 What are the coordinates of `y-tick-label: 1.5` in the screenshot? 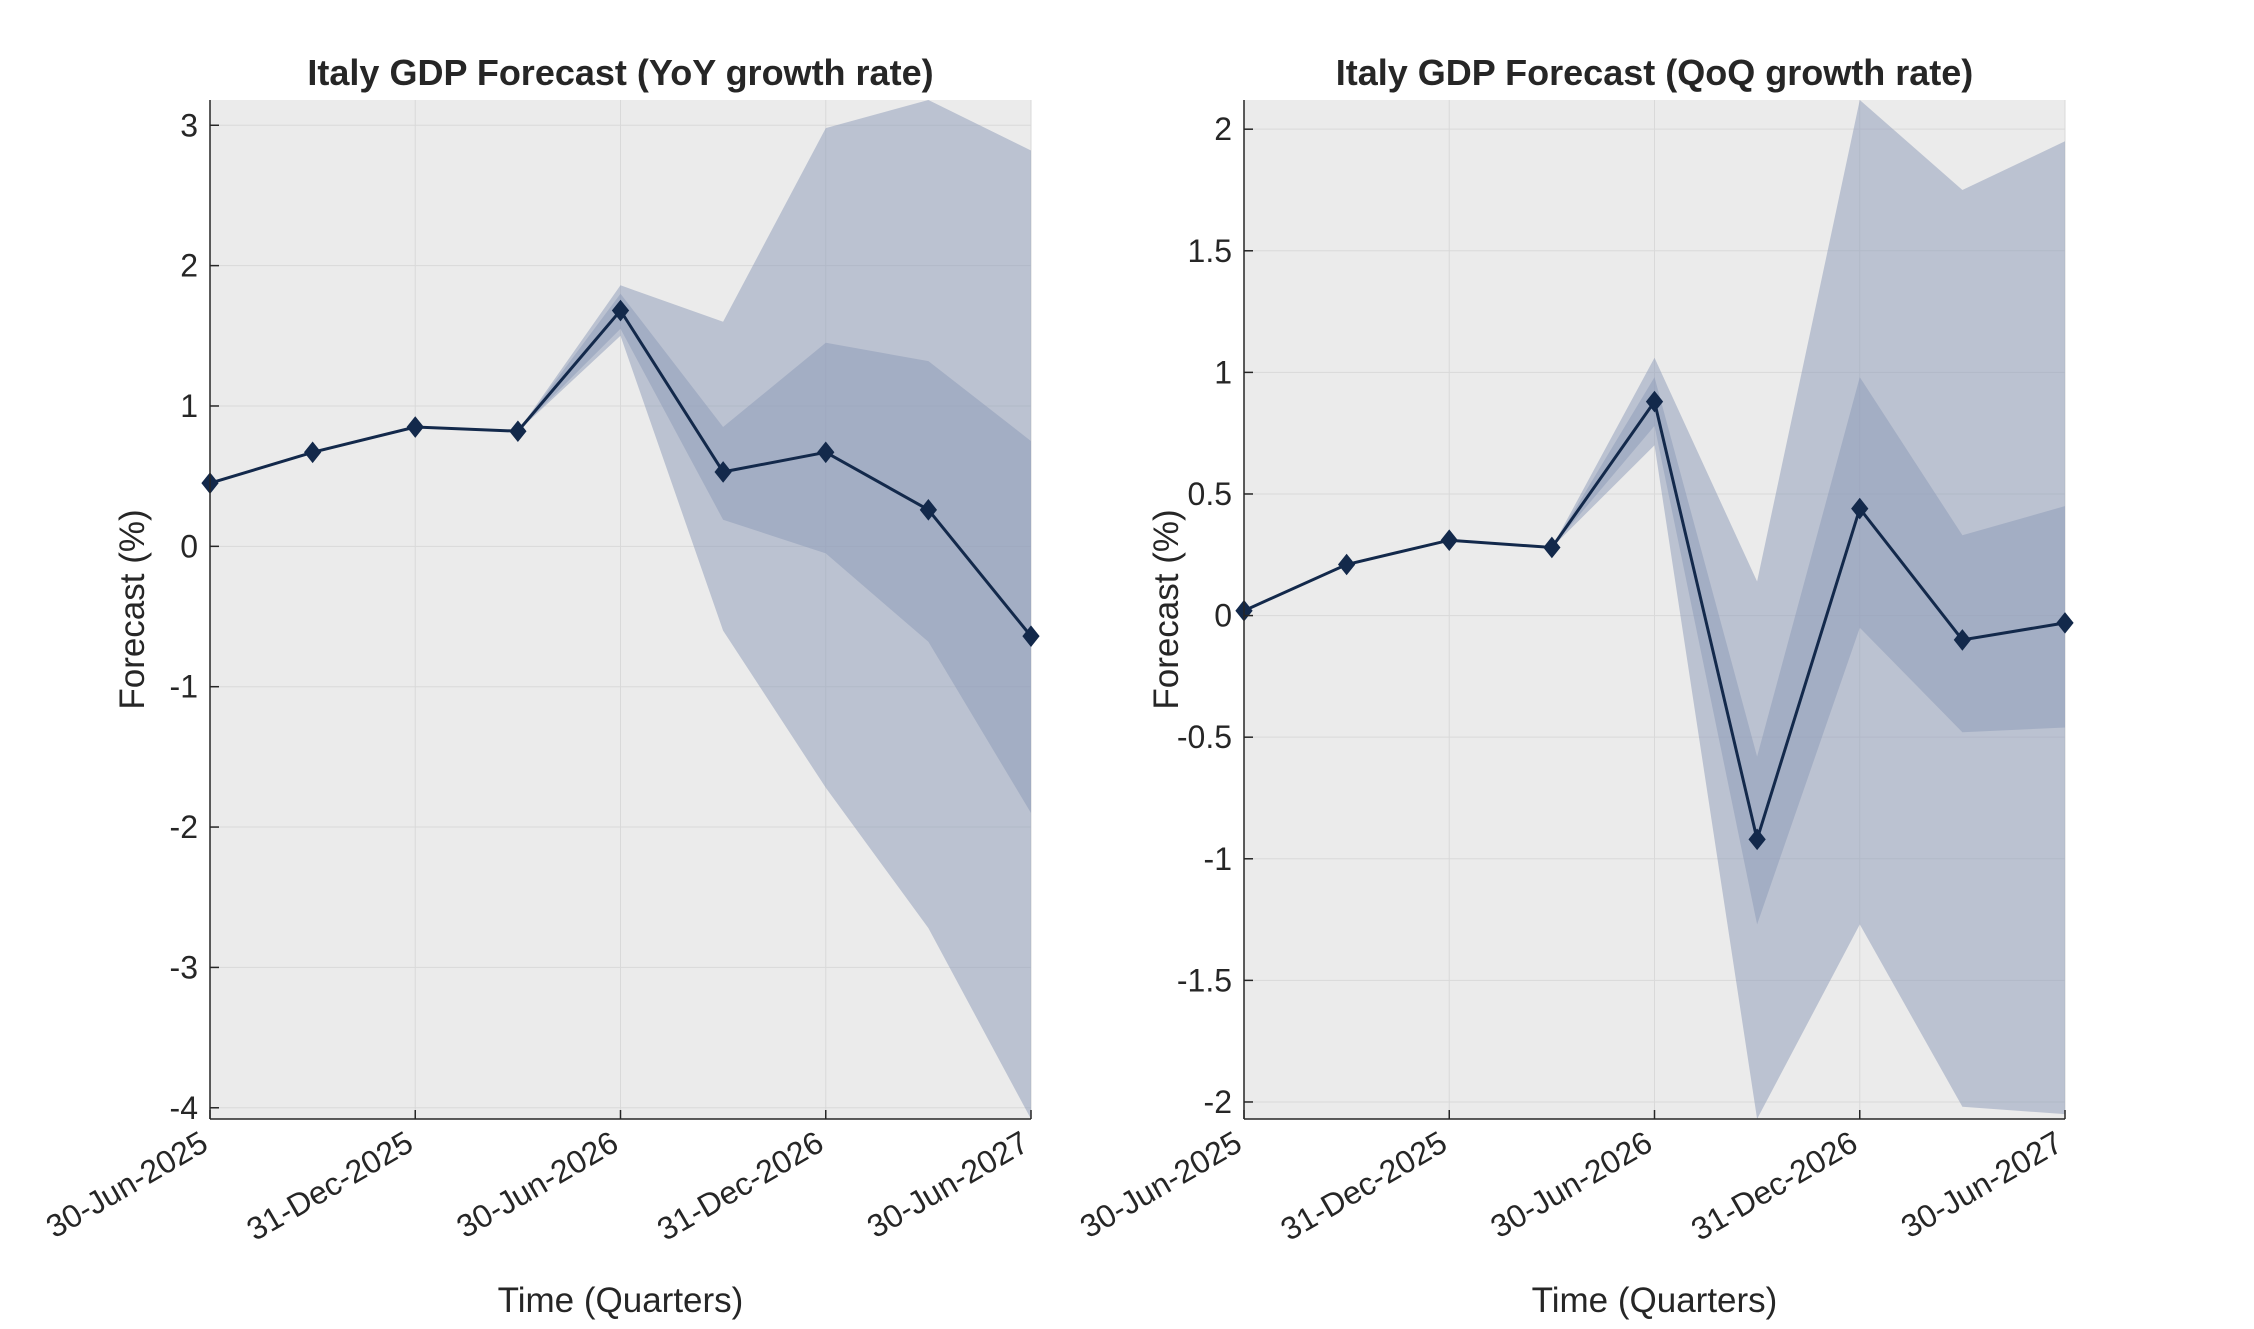 It's located at (1210, 251).